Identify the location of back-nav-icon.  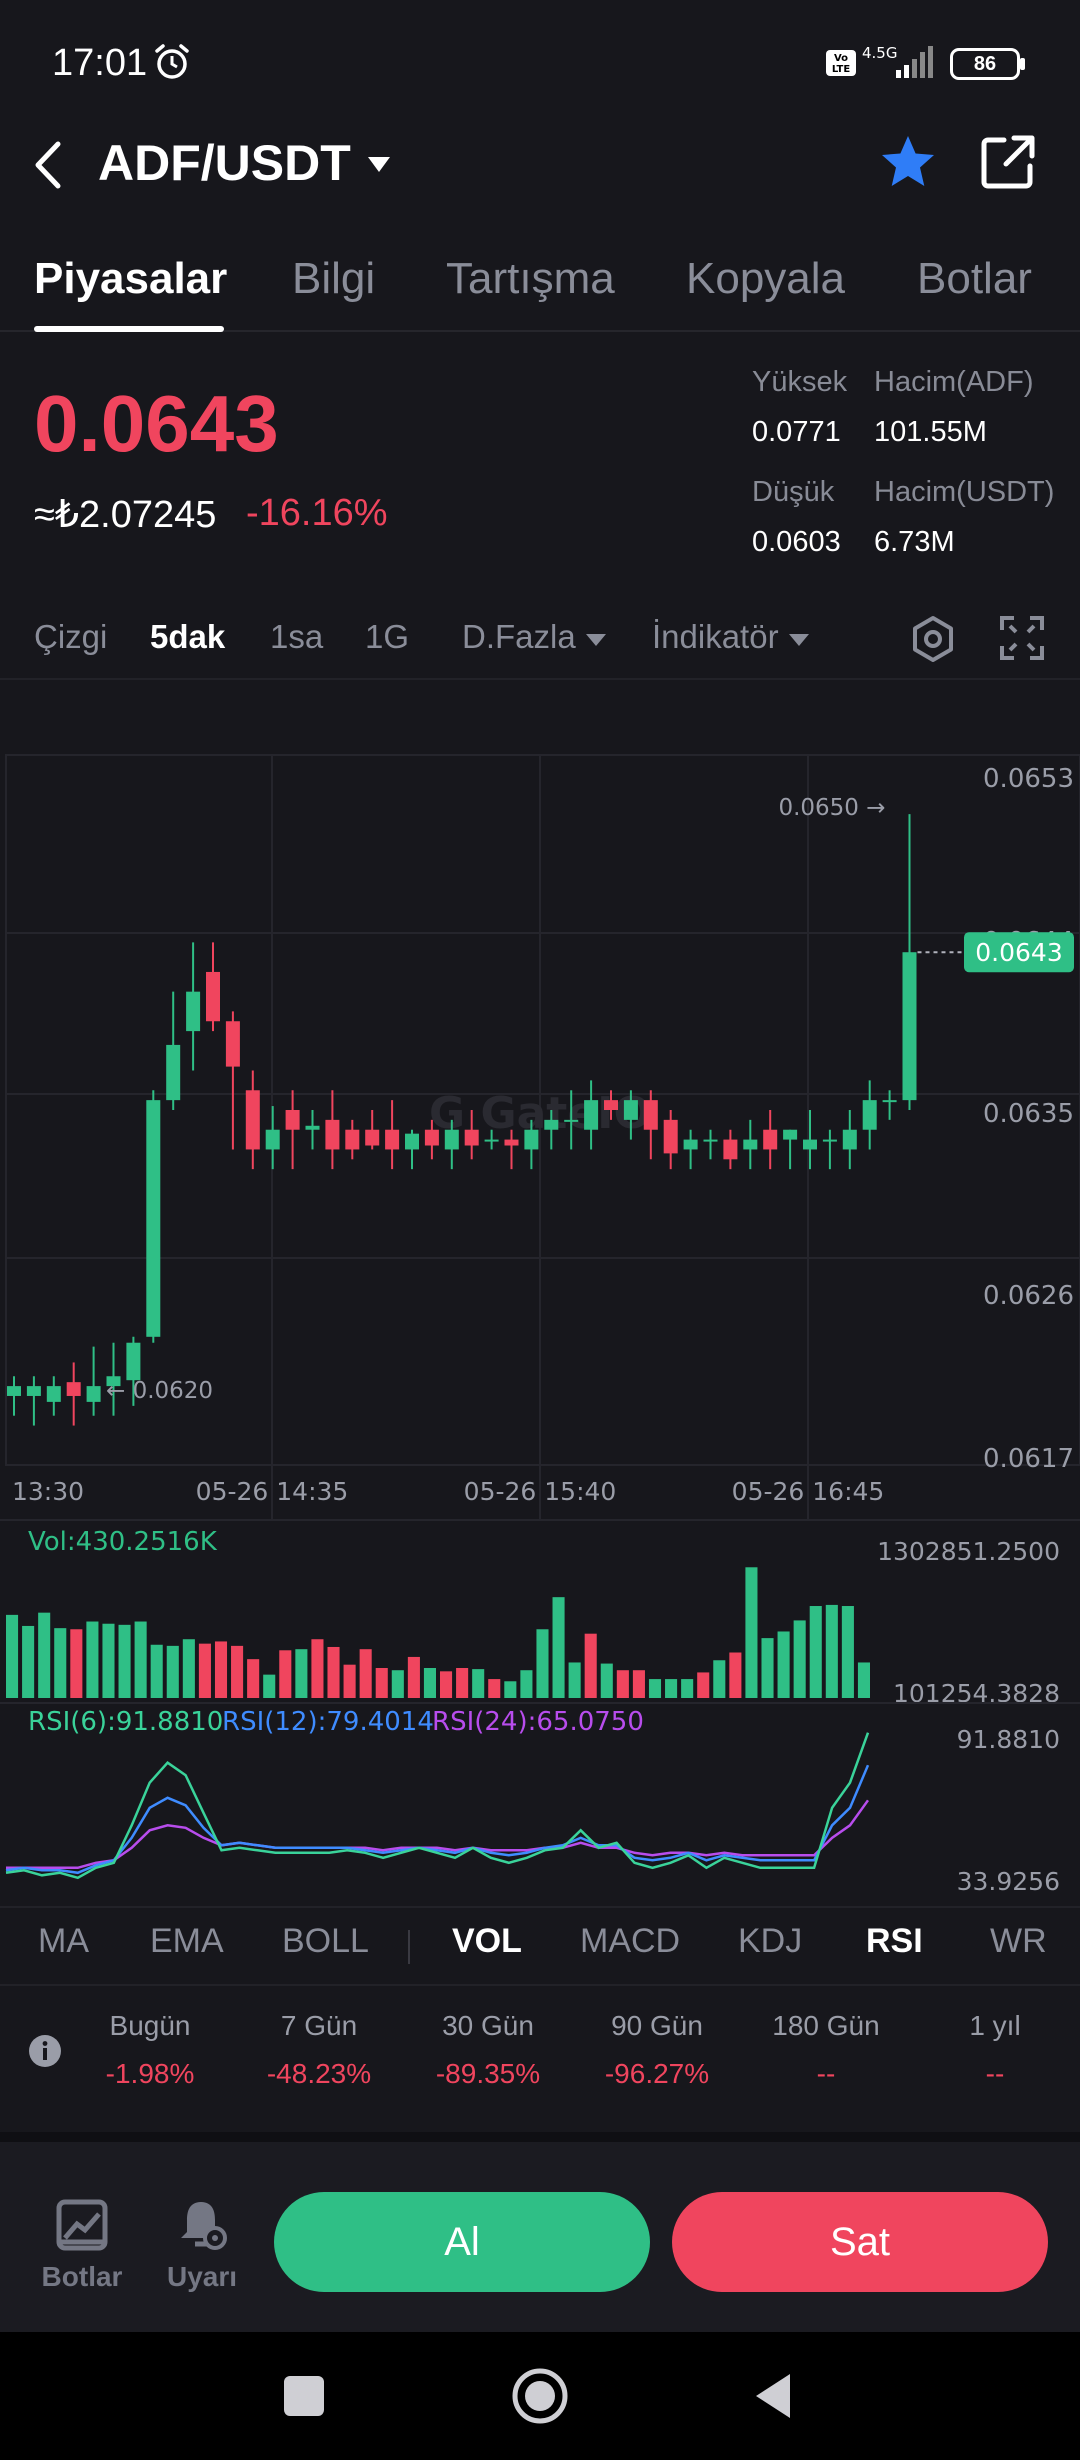
(773, 2396).